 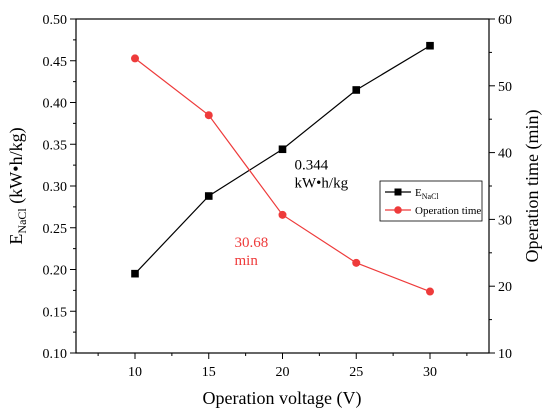 I want to click on legend: ENaCl Operation time, so click(x=431, y=201).